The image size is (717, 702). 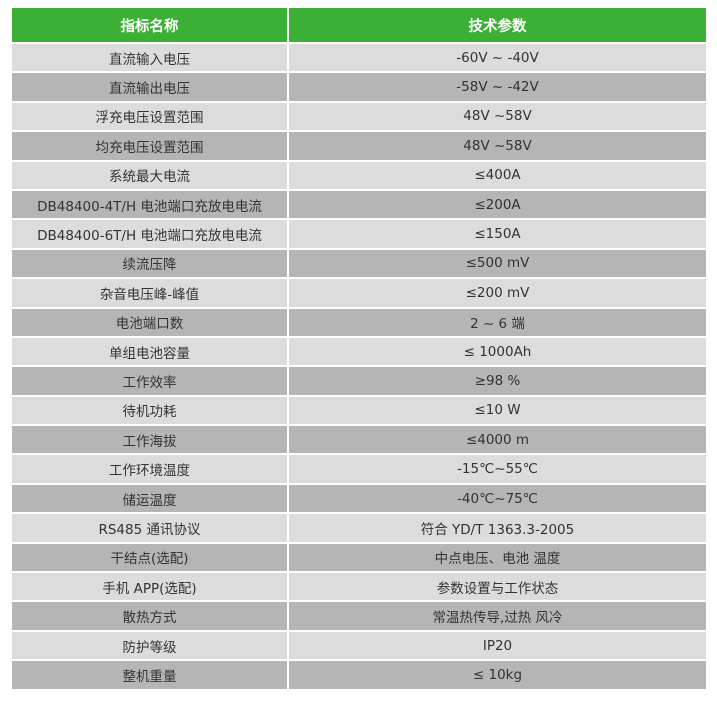 I want to click on table-row: 整机重量 ≤ 10kg, so click(x=359, y=675).